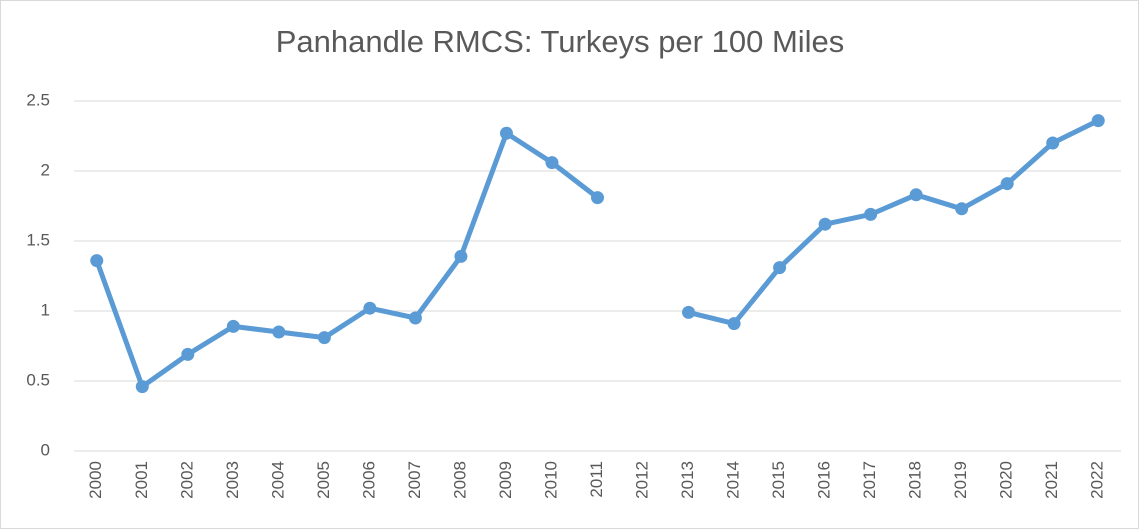 This screenshot has width=1139, height=529. What do you see at coordinates (45, 449) in the screenshot?
I see `y-tick-label: 0` at bounding box center [45, 449].